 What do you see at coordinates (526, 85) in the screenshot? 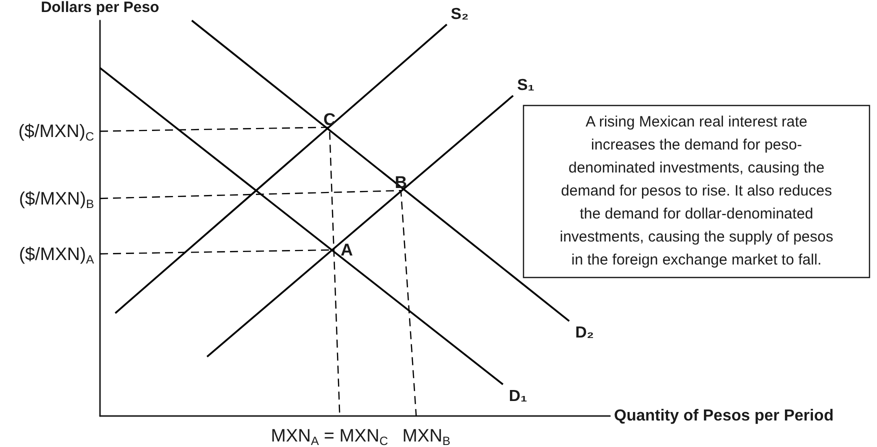
I see `series-label: S₁` at bounding box center [526, 85].